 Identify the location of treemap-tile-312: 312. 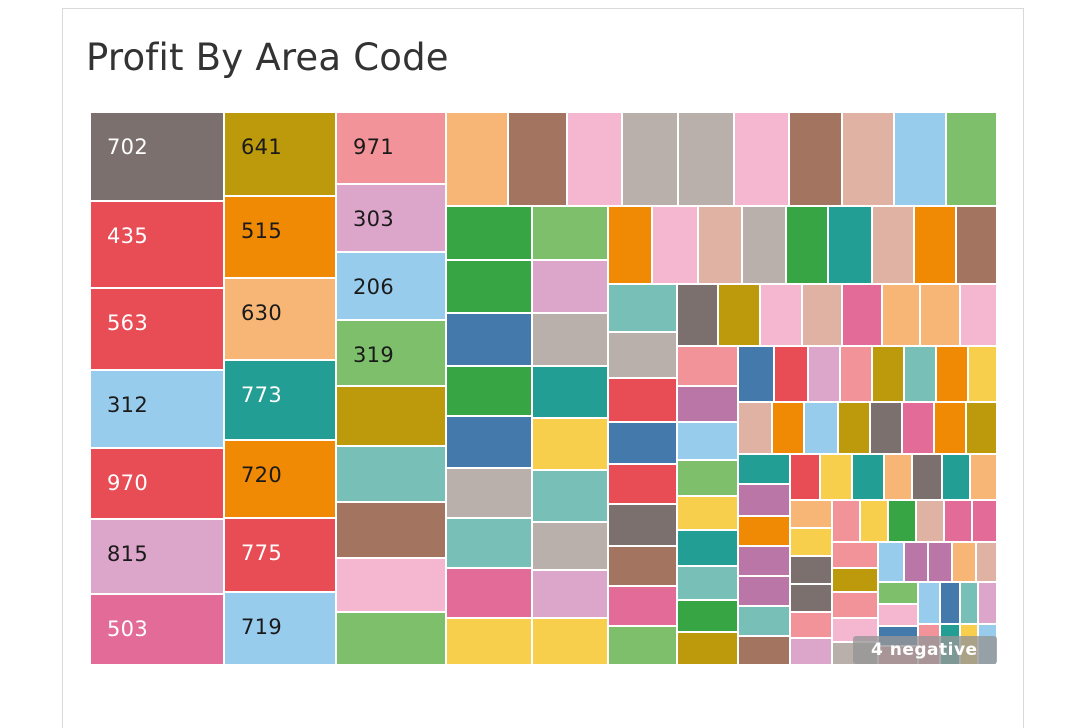
(157, 409).